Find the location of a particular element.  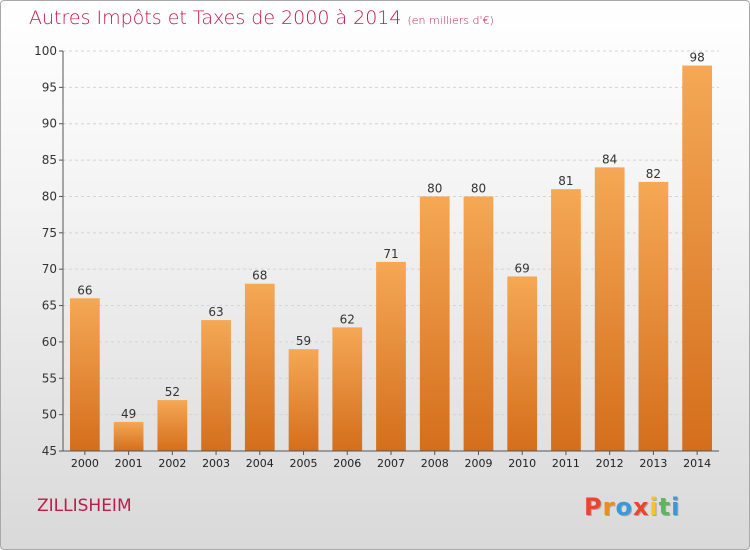

bar-value-label: 71 is located at coordinates (390, 254).